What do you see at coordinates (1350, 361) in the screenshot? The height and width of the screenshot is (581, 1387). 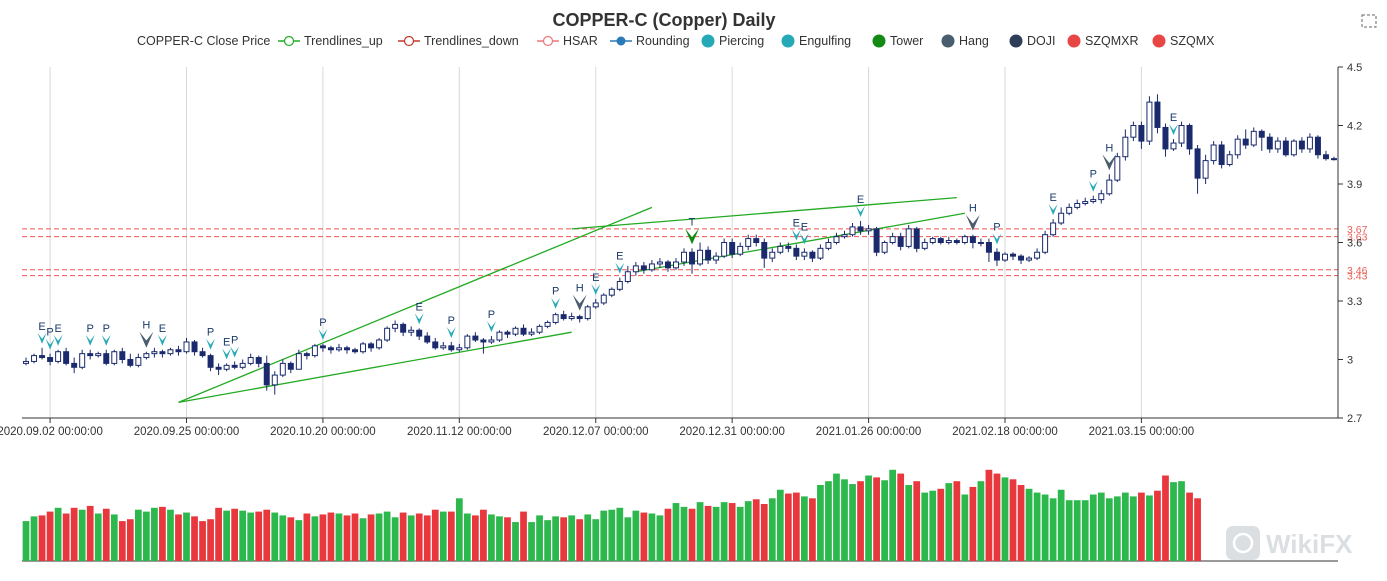 I see `y-tick-label: 3` at bounding box center [1350, 361].